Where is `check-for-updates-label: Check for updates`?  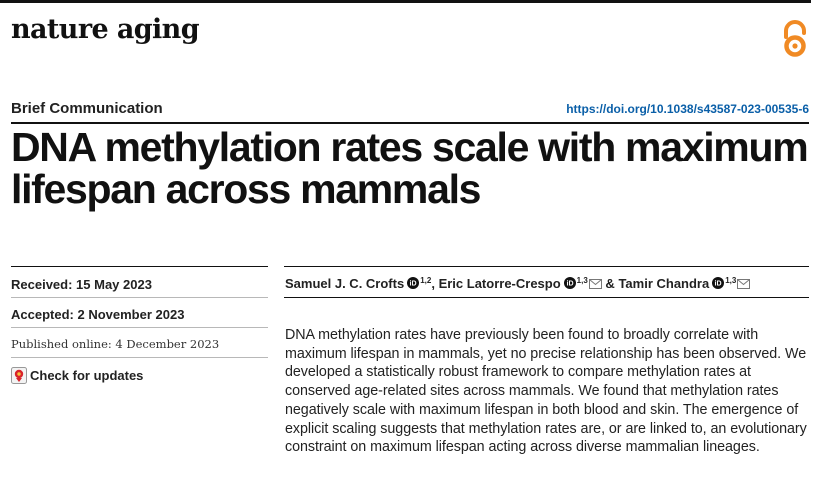 check-for-updates-label: Check for updates is located at coordinates (87, 375).